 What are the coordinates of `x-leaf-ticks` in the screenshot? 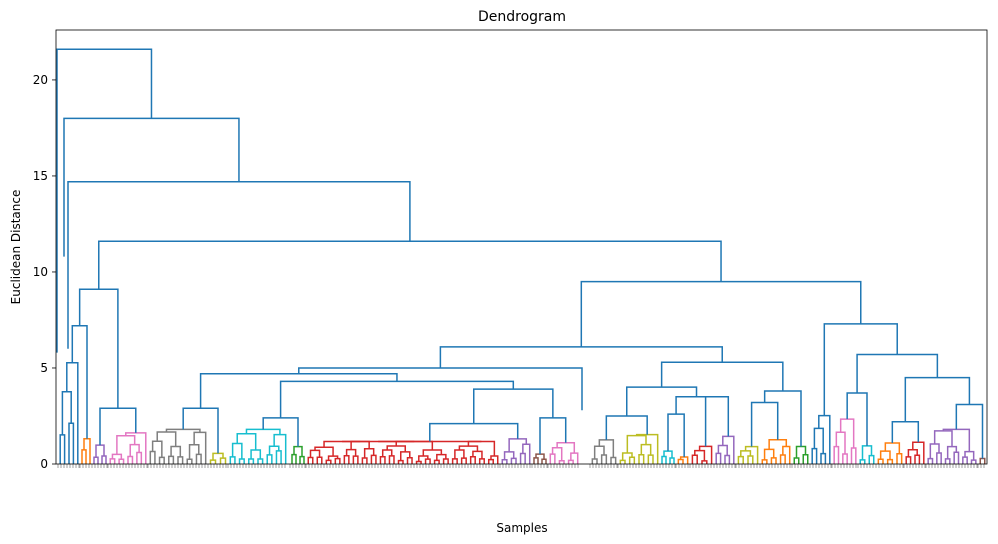 It's located at (521, 466).